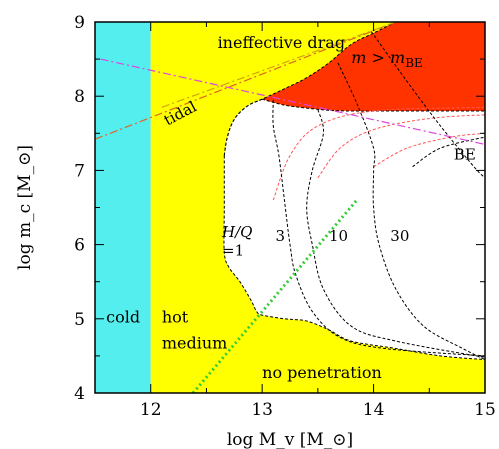 Image resolution: width=499 pixels, height=449 pixels. What do you see at coordinates (281, 42) in the screenshot?
I see `region-label-ineffective-drag: ineffective drag` at bounding box center [281, 42].